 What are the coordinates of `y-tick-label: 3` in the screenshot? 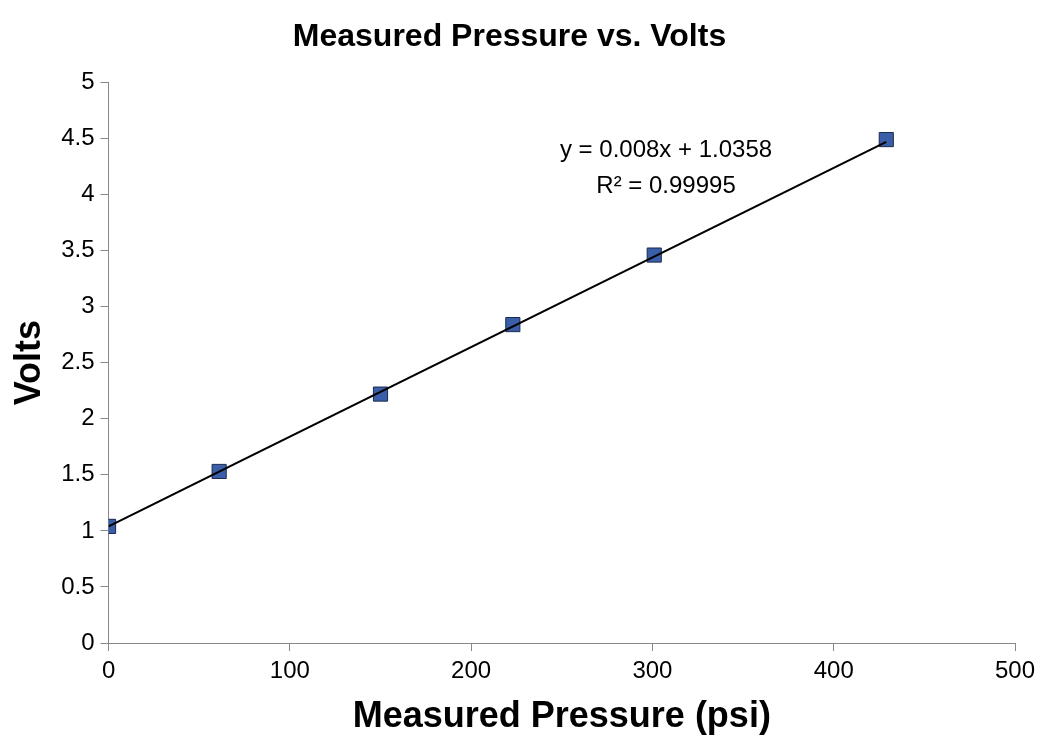 It's located at (88, 305).